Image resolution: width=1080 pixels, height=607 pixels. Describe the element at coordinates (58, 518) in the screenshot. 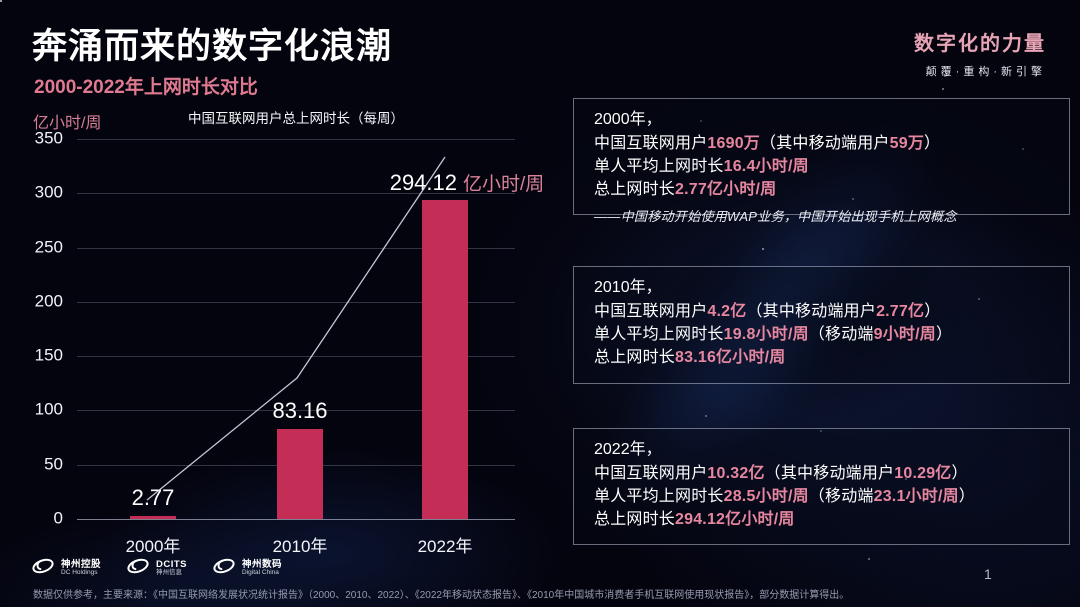

I see `y-tick-label: 0` at that location.